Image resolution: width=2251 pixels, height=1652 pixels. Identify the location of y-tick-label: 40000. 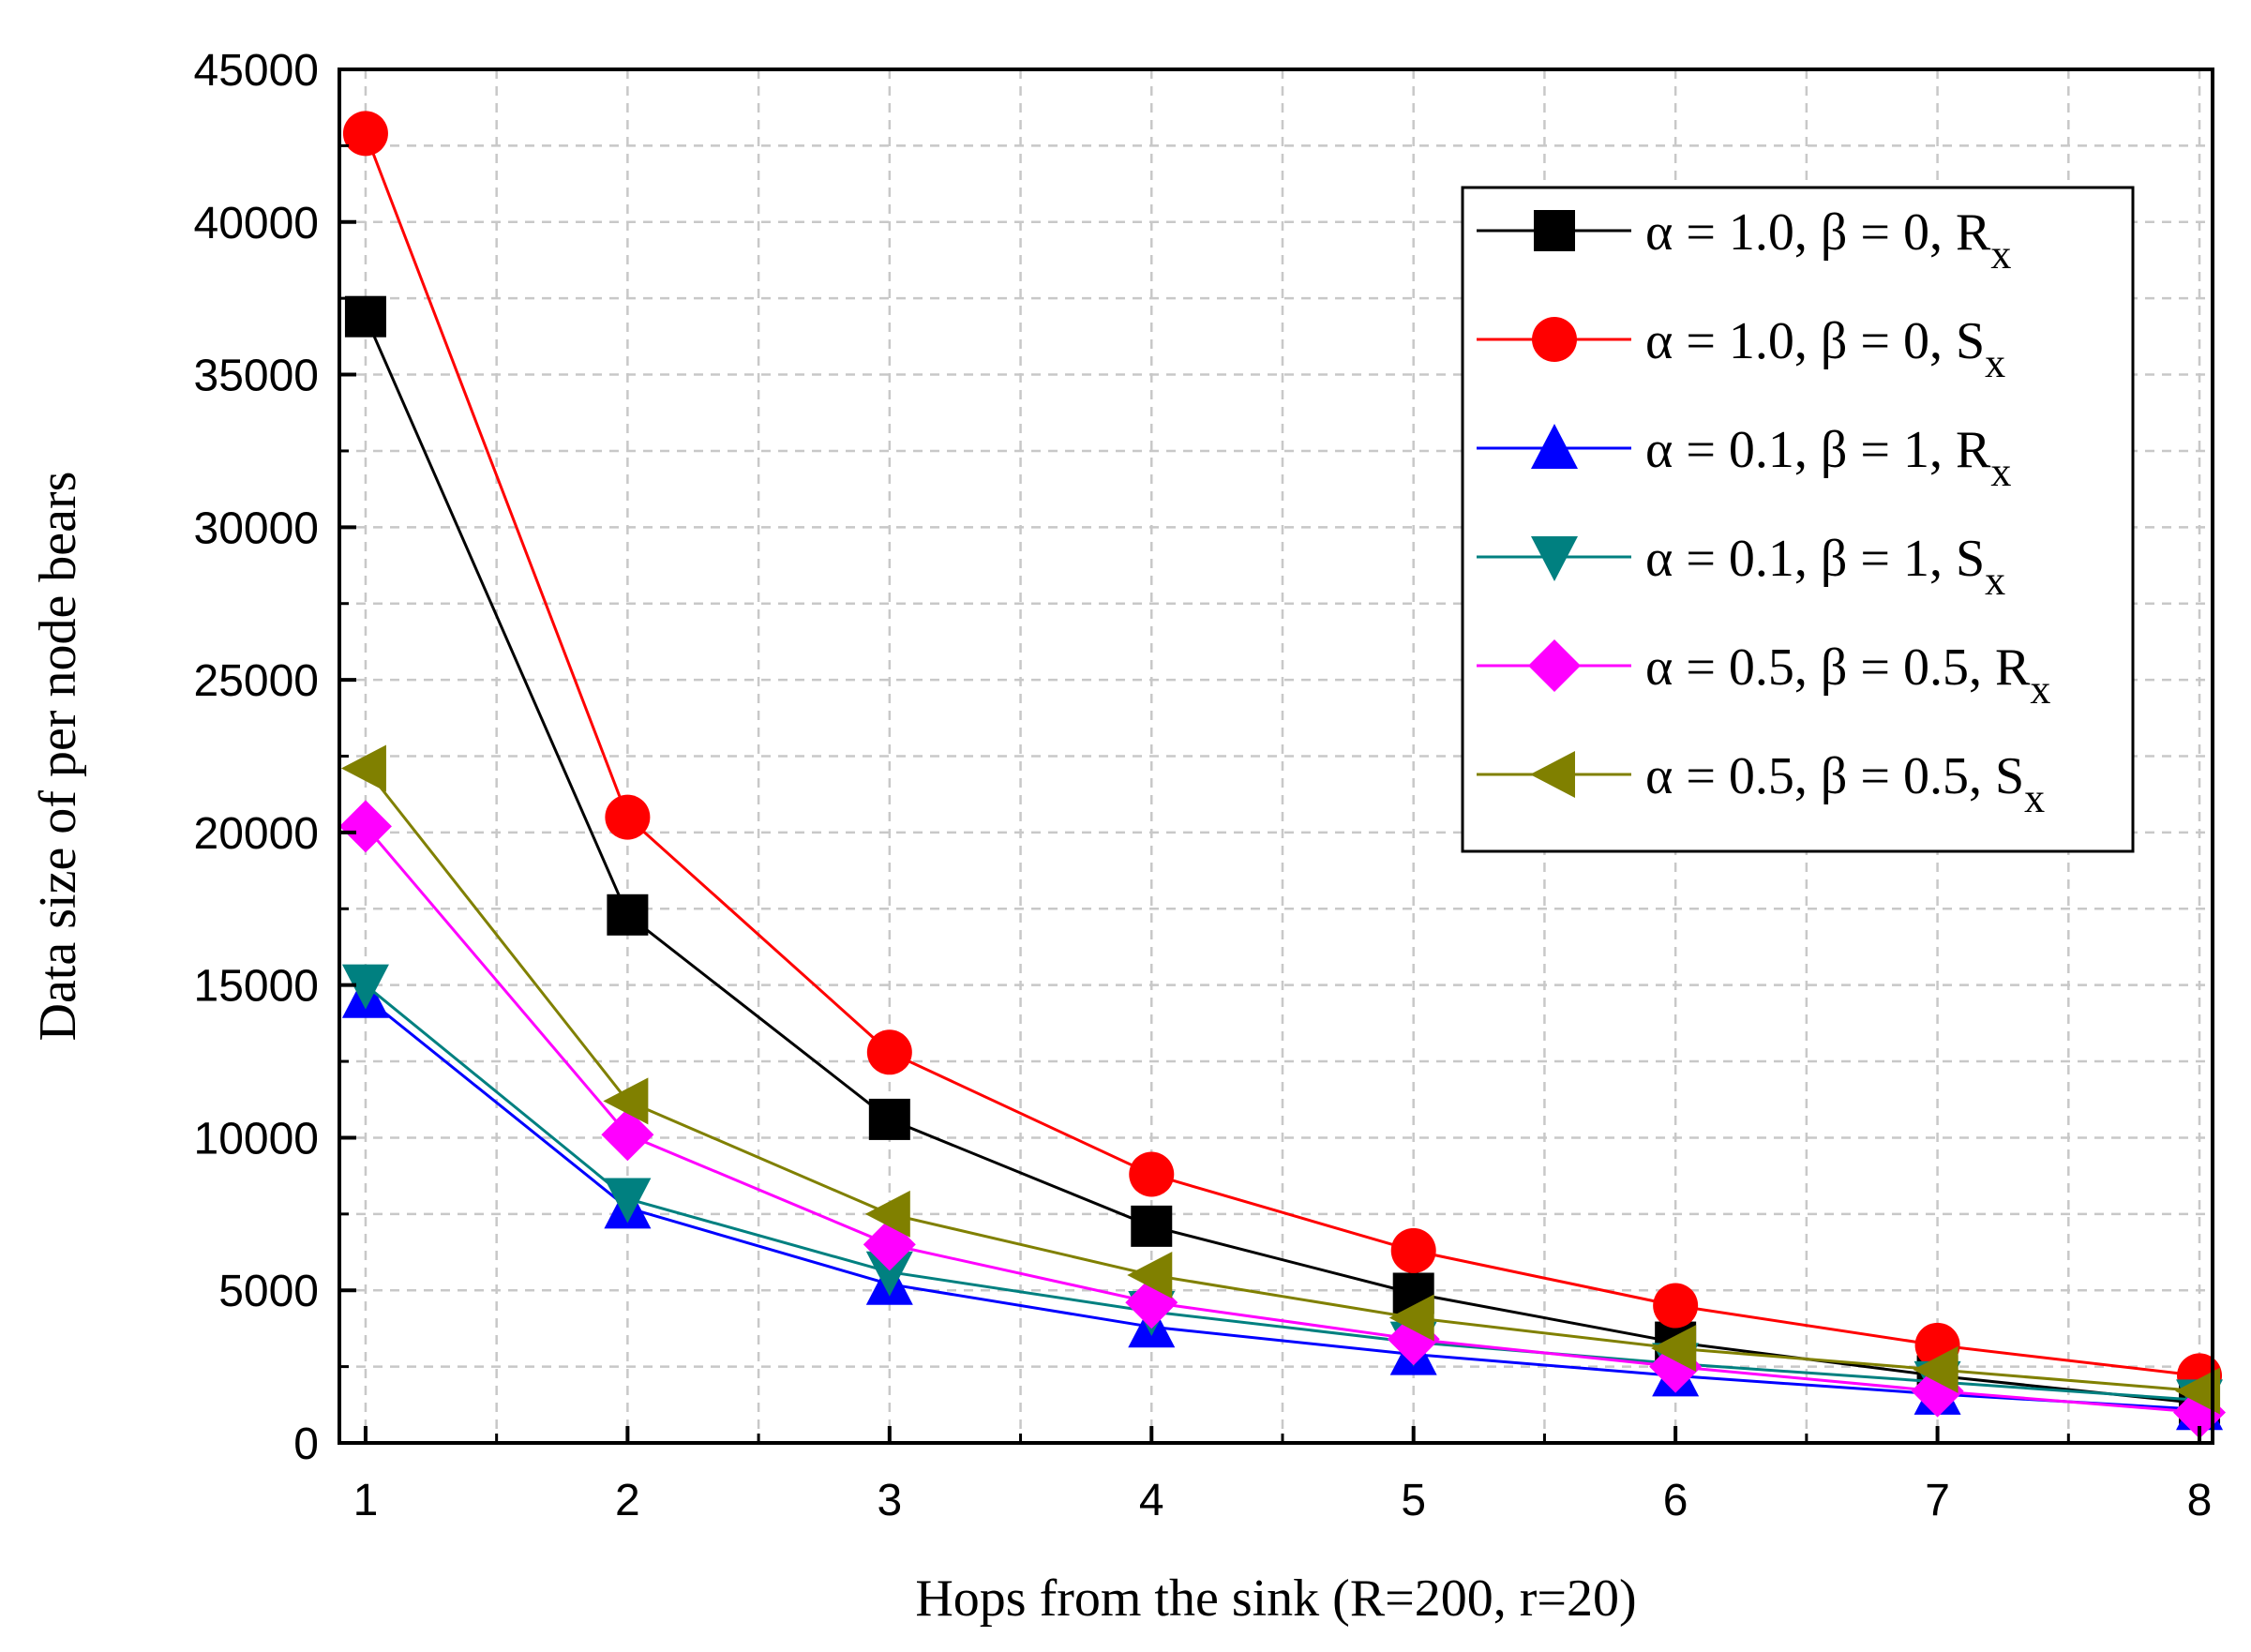
(256, 223).